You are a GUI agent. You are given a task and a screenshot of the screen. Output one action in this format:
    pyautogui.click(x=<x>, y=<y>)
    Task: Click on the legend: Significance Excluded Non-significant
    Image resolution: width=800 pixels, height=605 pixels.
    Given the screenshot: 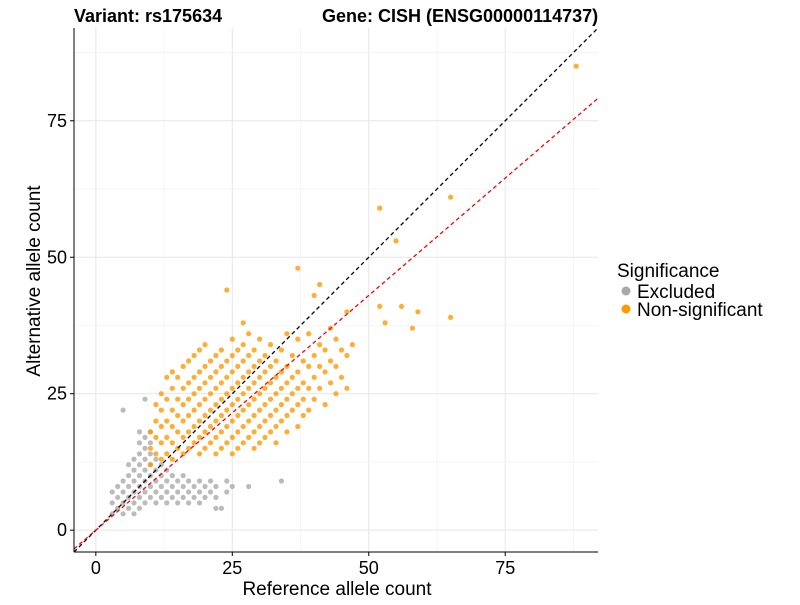 What is the action you would take?
    pyautogui.click(x=690, y=291)
    